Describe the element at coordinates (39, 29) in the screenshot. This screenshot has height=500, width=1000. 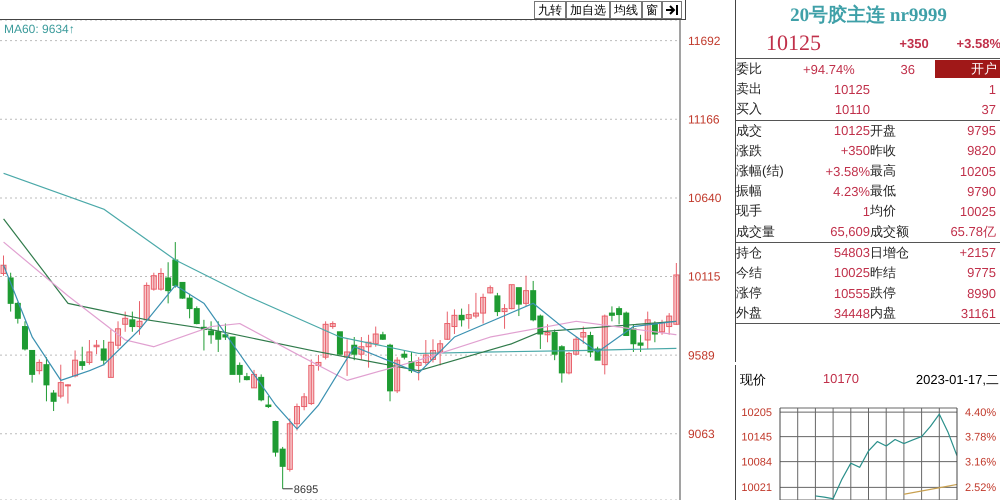
I see `annotation: MA60: 9634↑` at that location.